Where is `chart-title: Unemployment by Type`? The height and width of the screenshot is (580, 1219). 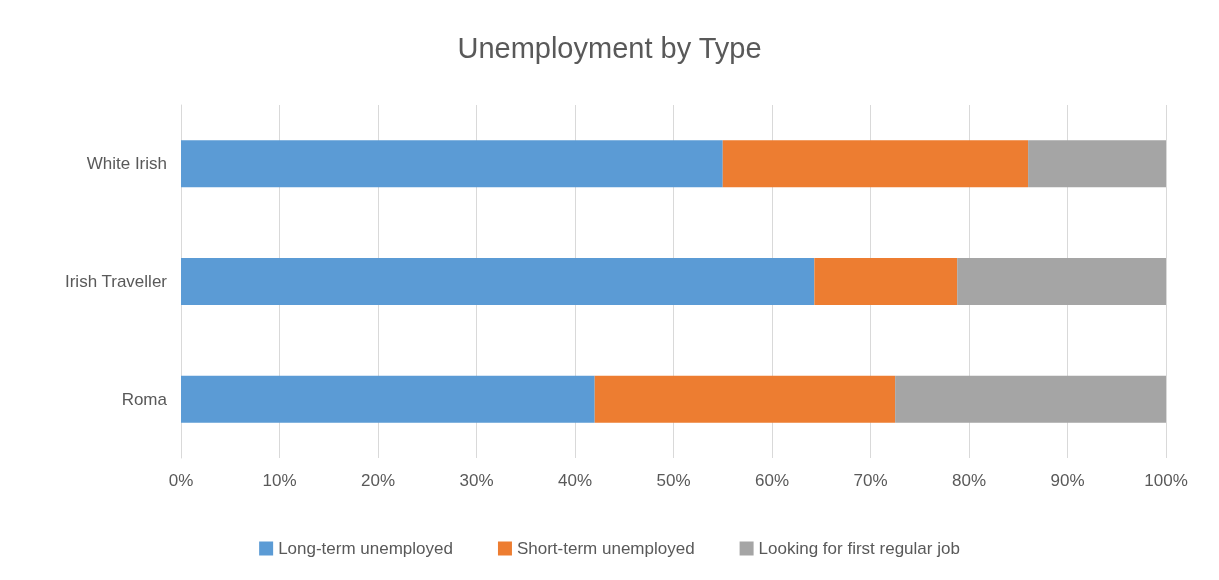 chart-title: Unemployment by Type is located at coordinates (609, 47).